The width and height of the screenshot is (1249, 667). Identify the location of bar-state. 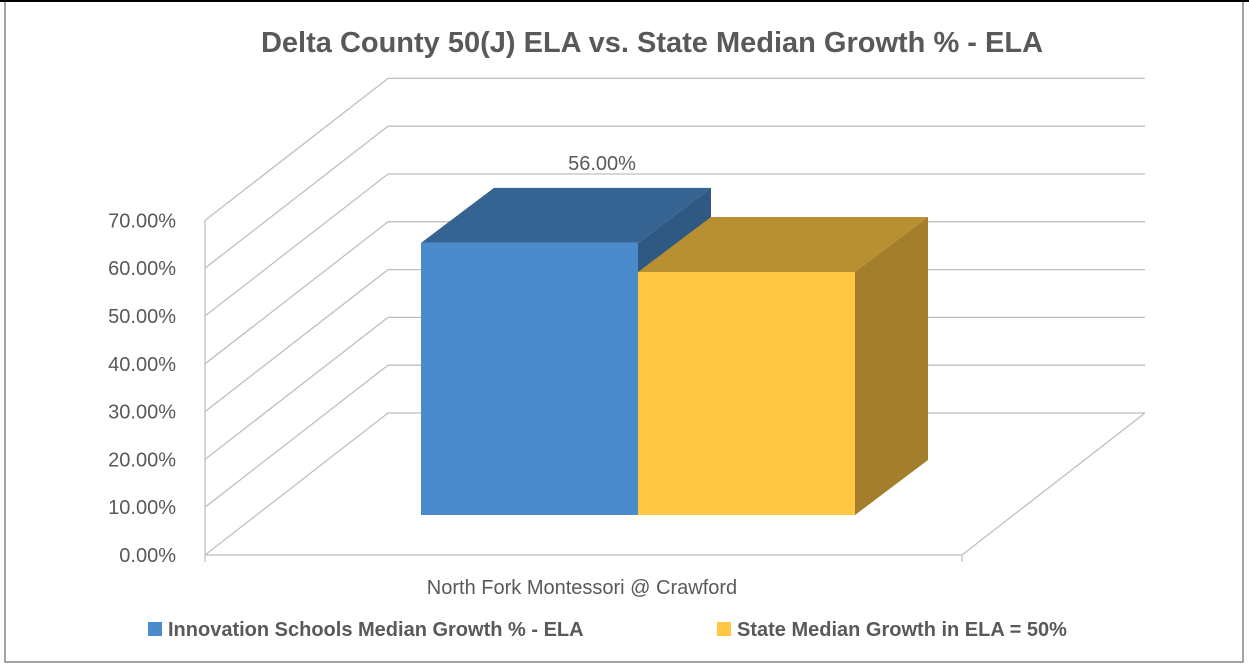
(783, 366).